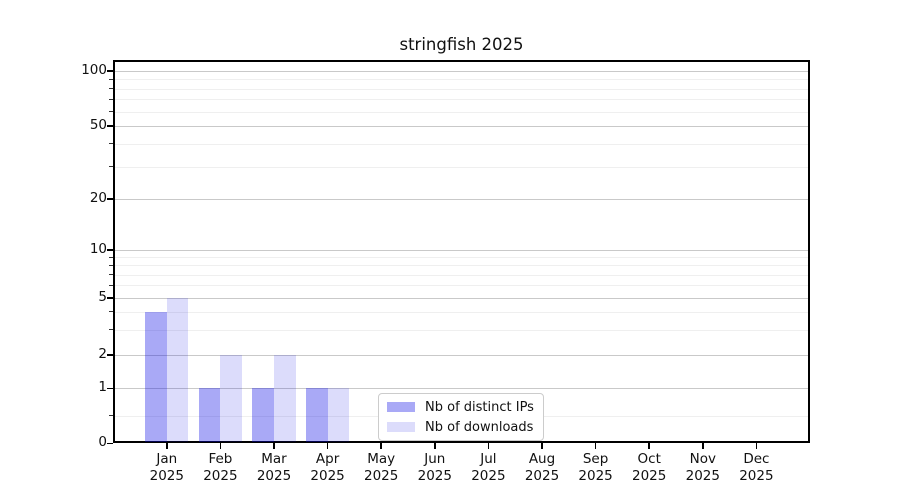  I want to click on legend: Nb of distinct IPs Nb of downloads, so click(461, 417).